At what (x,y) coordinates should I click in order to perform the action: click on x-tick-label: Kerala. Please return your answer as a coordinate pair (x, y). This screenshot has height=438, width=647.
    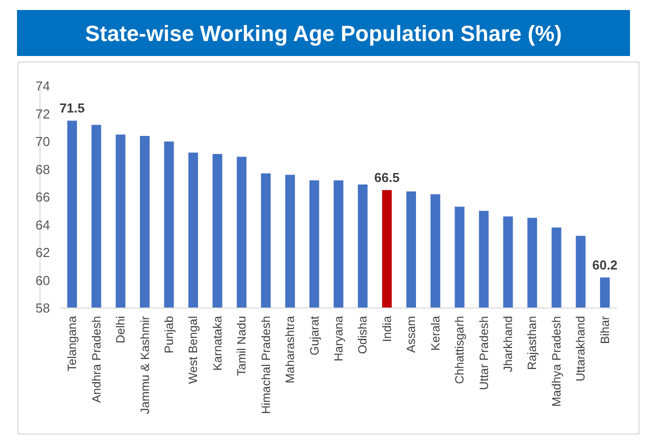
    Looking at the image, I should click on (435, 333).